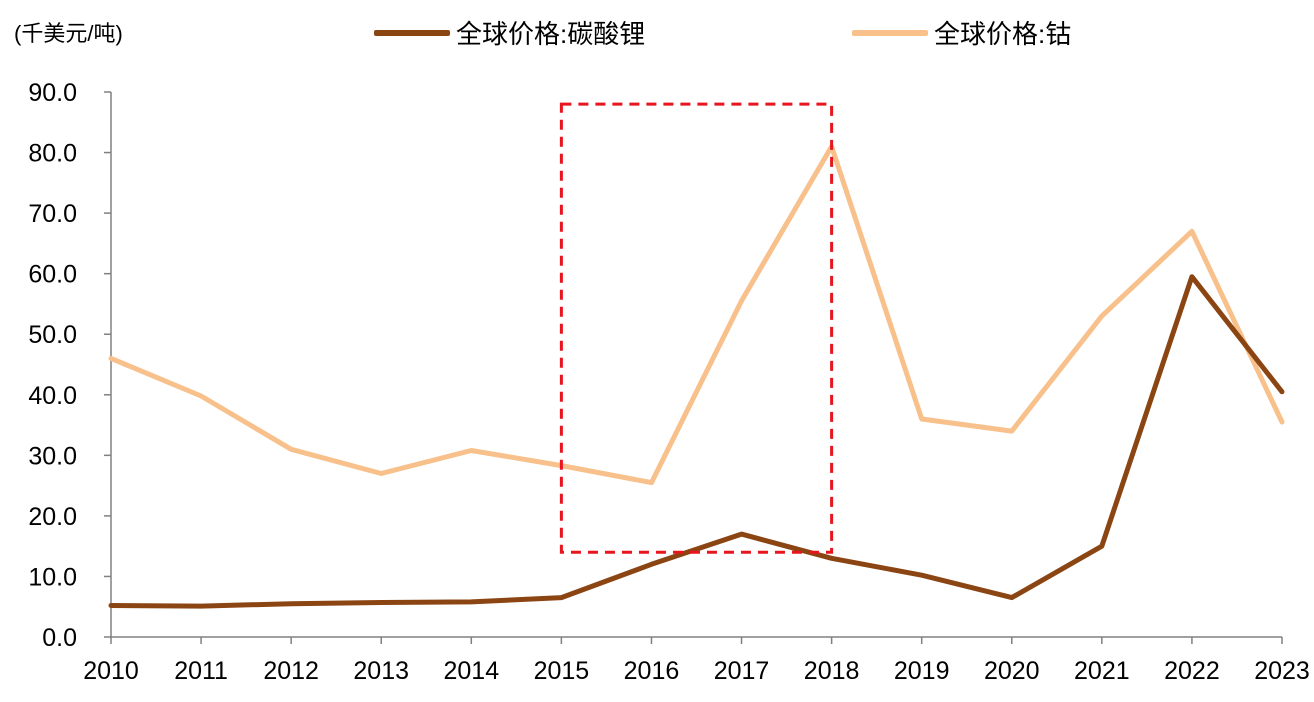 This screenshot has height=702, width=1314. I want to click on legend-item-cobalt: 全球价格:钴, so click(961, 32).